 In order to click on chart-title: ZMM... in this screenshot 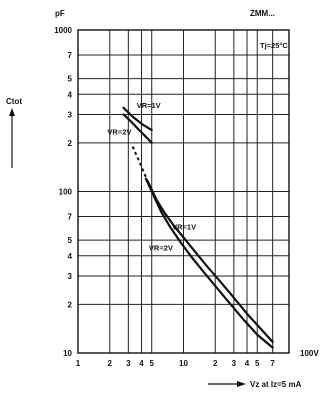, I will do `click(262, 13)`.